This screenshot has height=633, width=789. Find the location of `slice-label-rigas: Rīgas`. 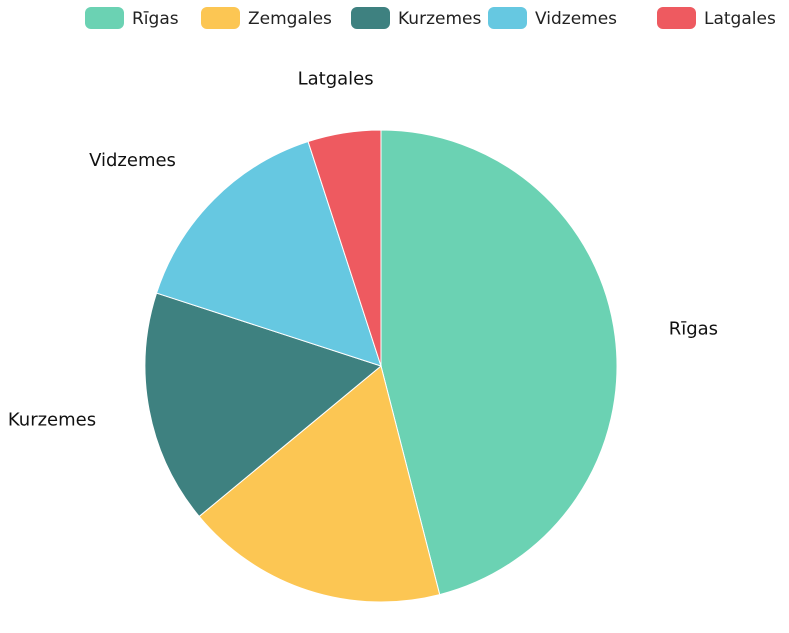

slice-label-rigas: Rīgas is located at coordinates (693, 329).